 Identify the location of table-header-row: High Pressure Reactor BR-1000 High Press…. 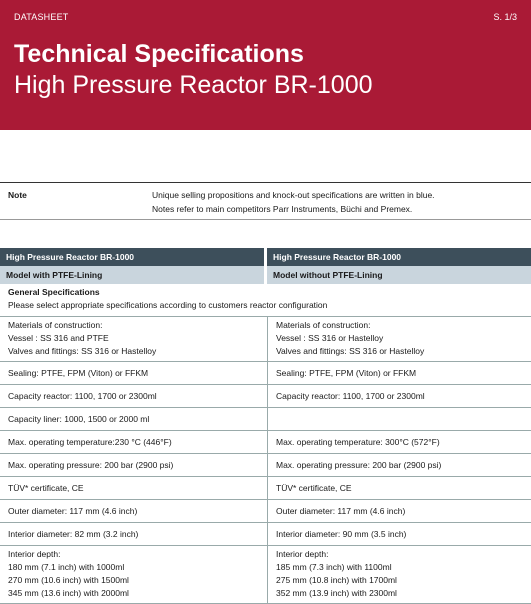
(265, 257).